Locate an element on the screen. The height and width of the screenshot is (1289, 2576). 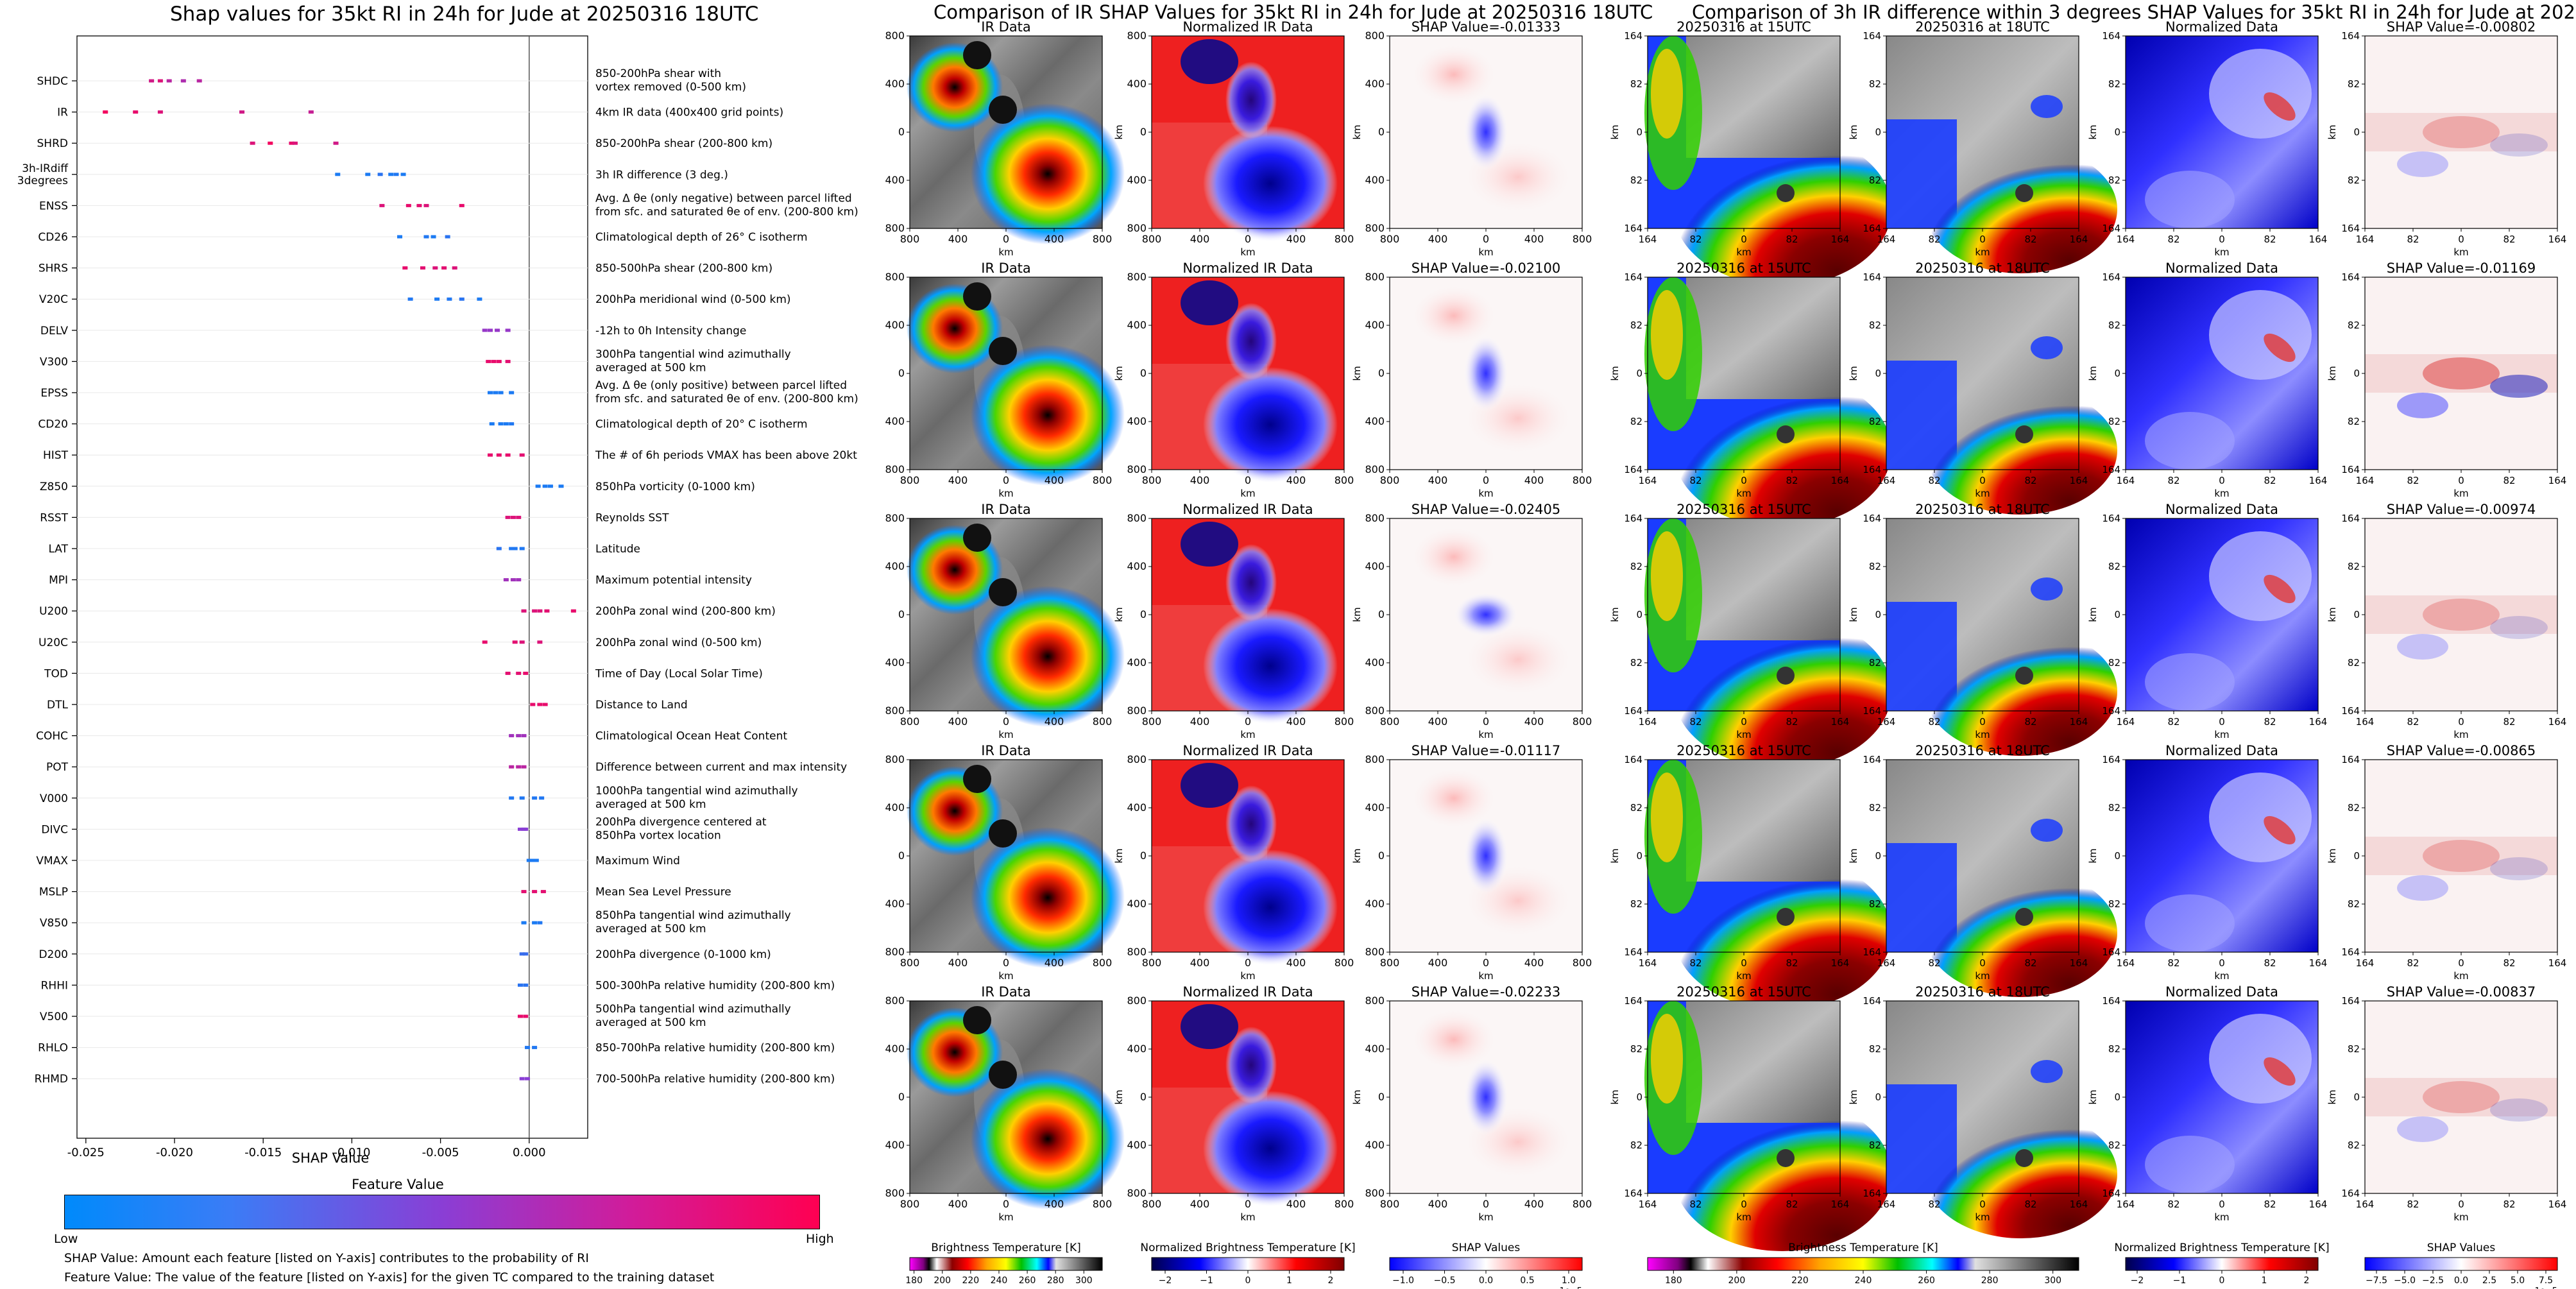
shap-xtick-label: 0.000 is located at coordinates (529, 1152).